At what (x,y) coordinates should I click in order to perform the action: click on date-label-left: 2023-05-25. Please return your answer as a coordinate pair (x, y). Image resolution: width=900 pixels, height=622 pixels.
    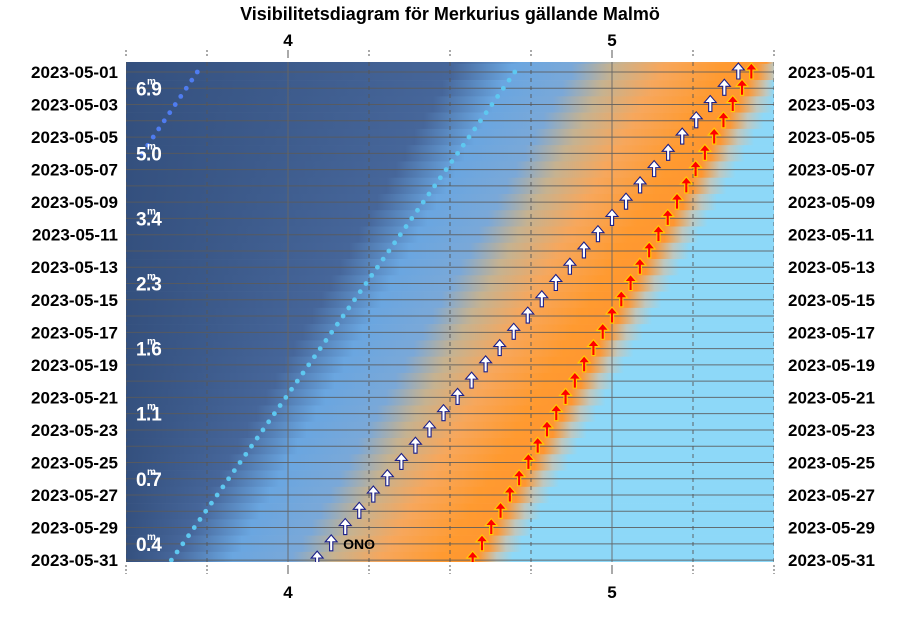
    Looking at the image, I should click on (74, 462).